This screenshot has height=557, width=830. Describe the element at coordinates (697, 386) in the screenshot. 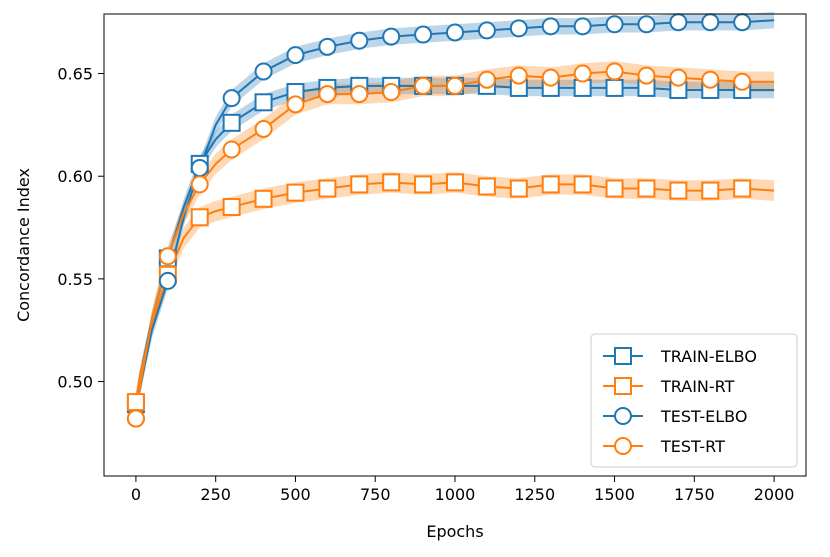

I see `train-rt-legend-label: TRAIN-RT` at that location.